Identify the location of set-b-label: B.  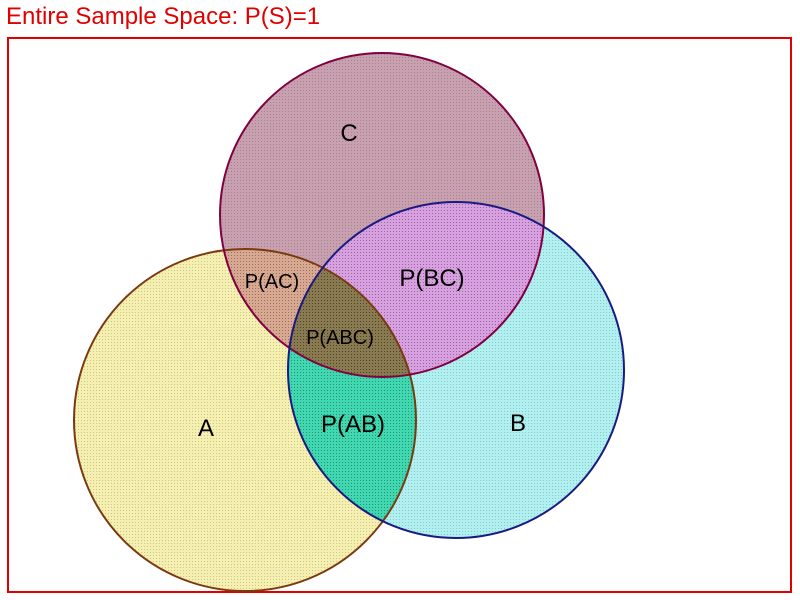
(518, 423).